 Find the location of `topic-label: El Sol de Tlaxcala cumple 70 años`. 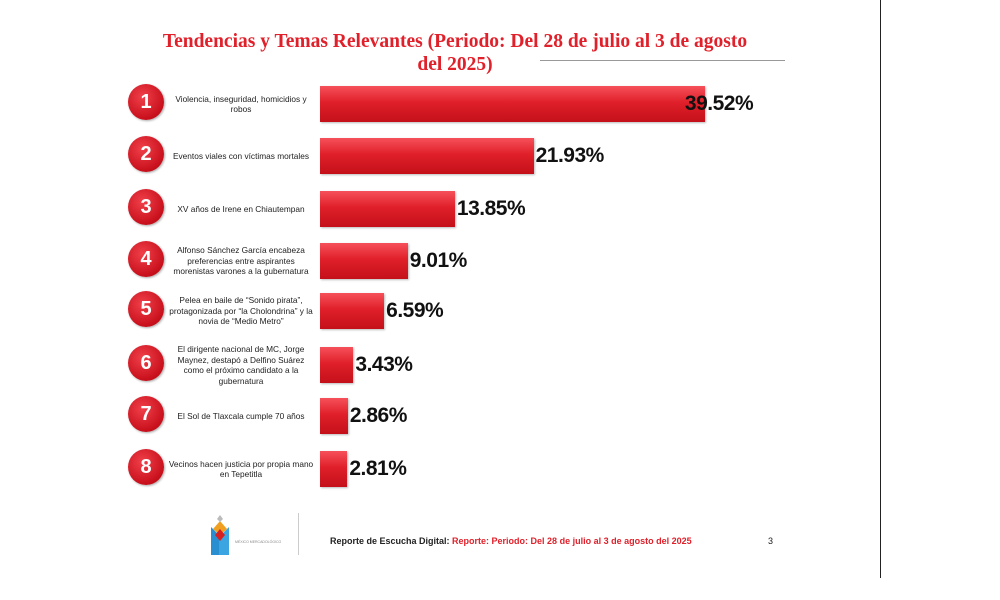

topic-label: El Sol de Tlaxcala cumple 70 años is located at coordinates (241, 415).